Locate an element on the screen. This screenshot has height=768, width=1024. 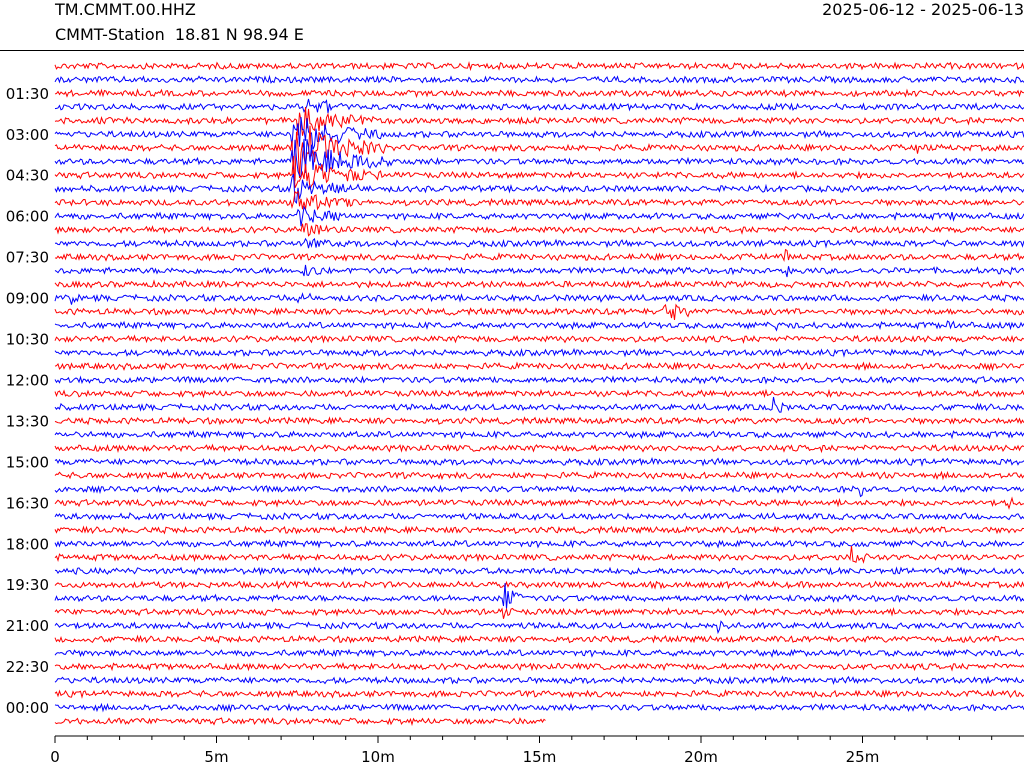
station-code: TM.CMMT.00.HHZ is located at coordinates (125, 9).